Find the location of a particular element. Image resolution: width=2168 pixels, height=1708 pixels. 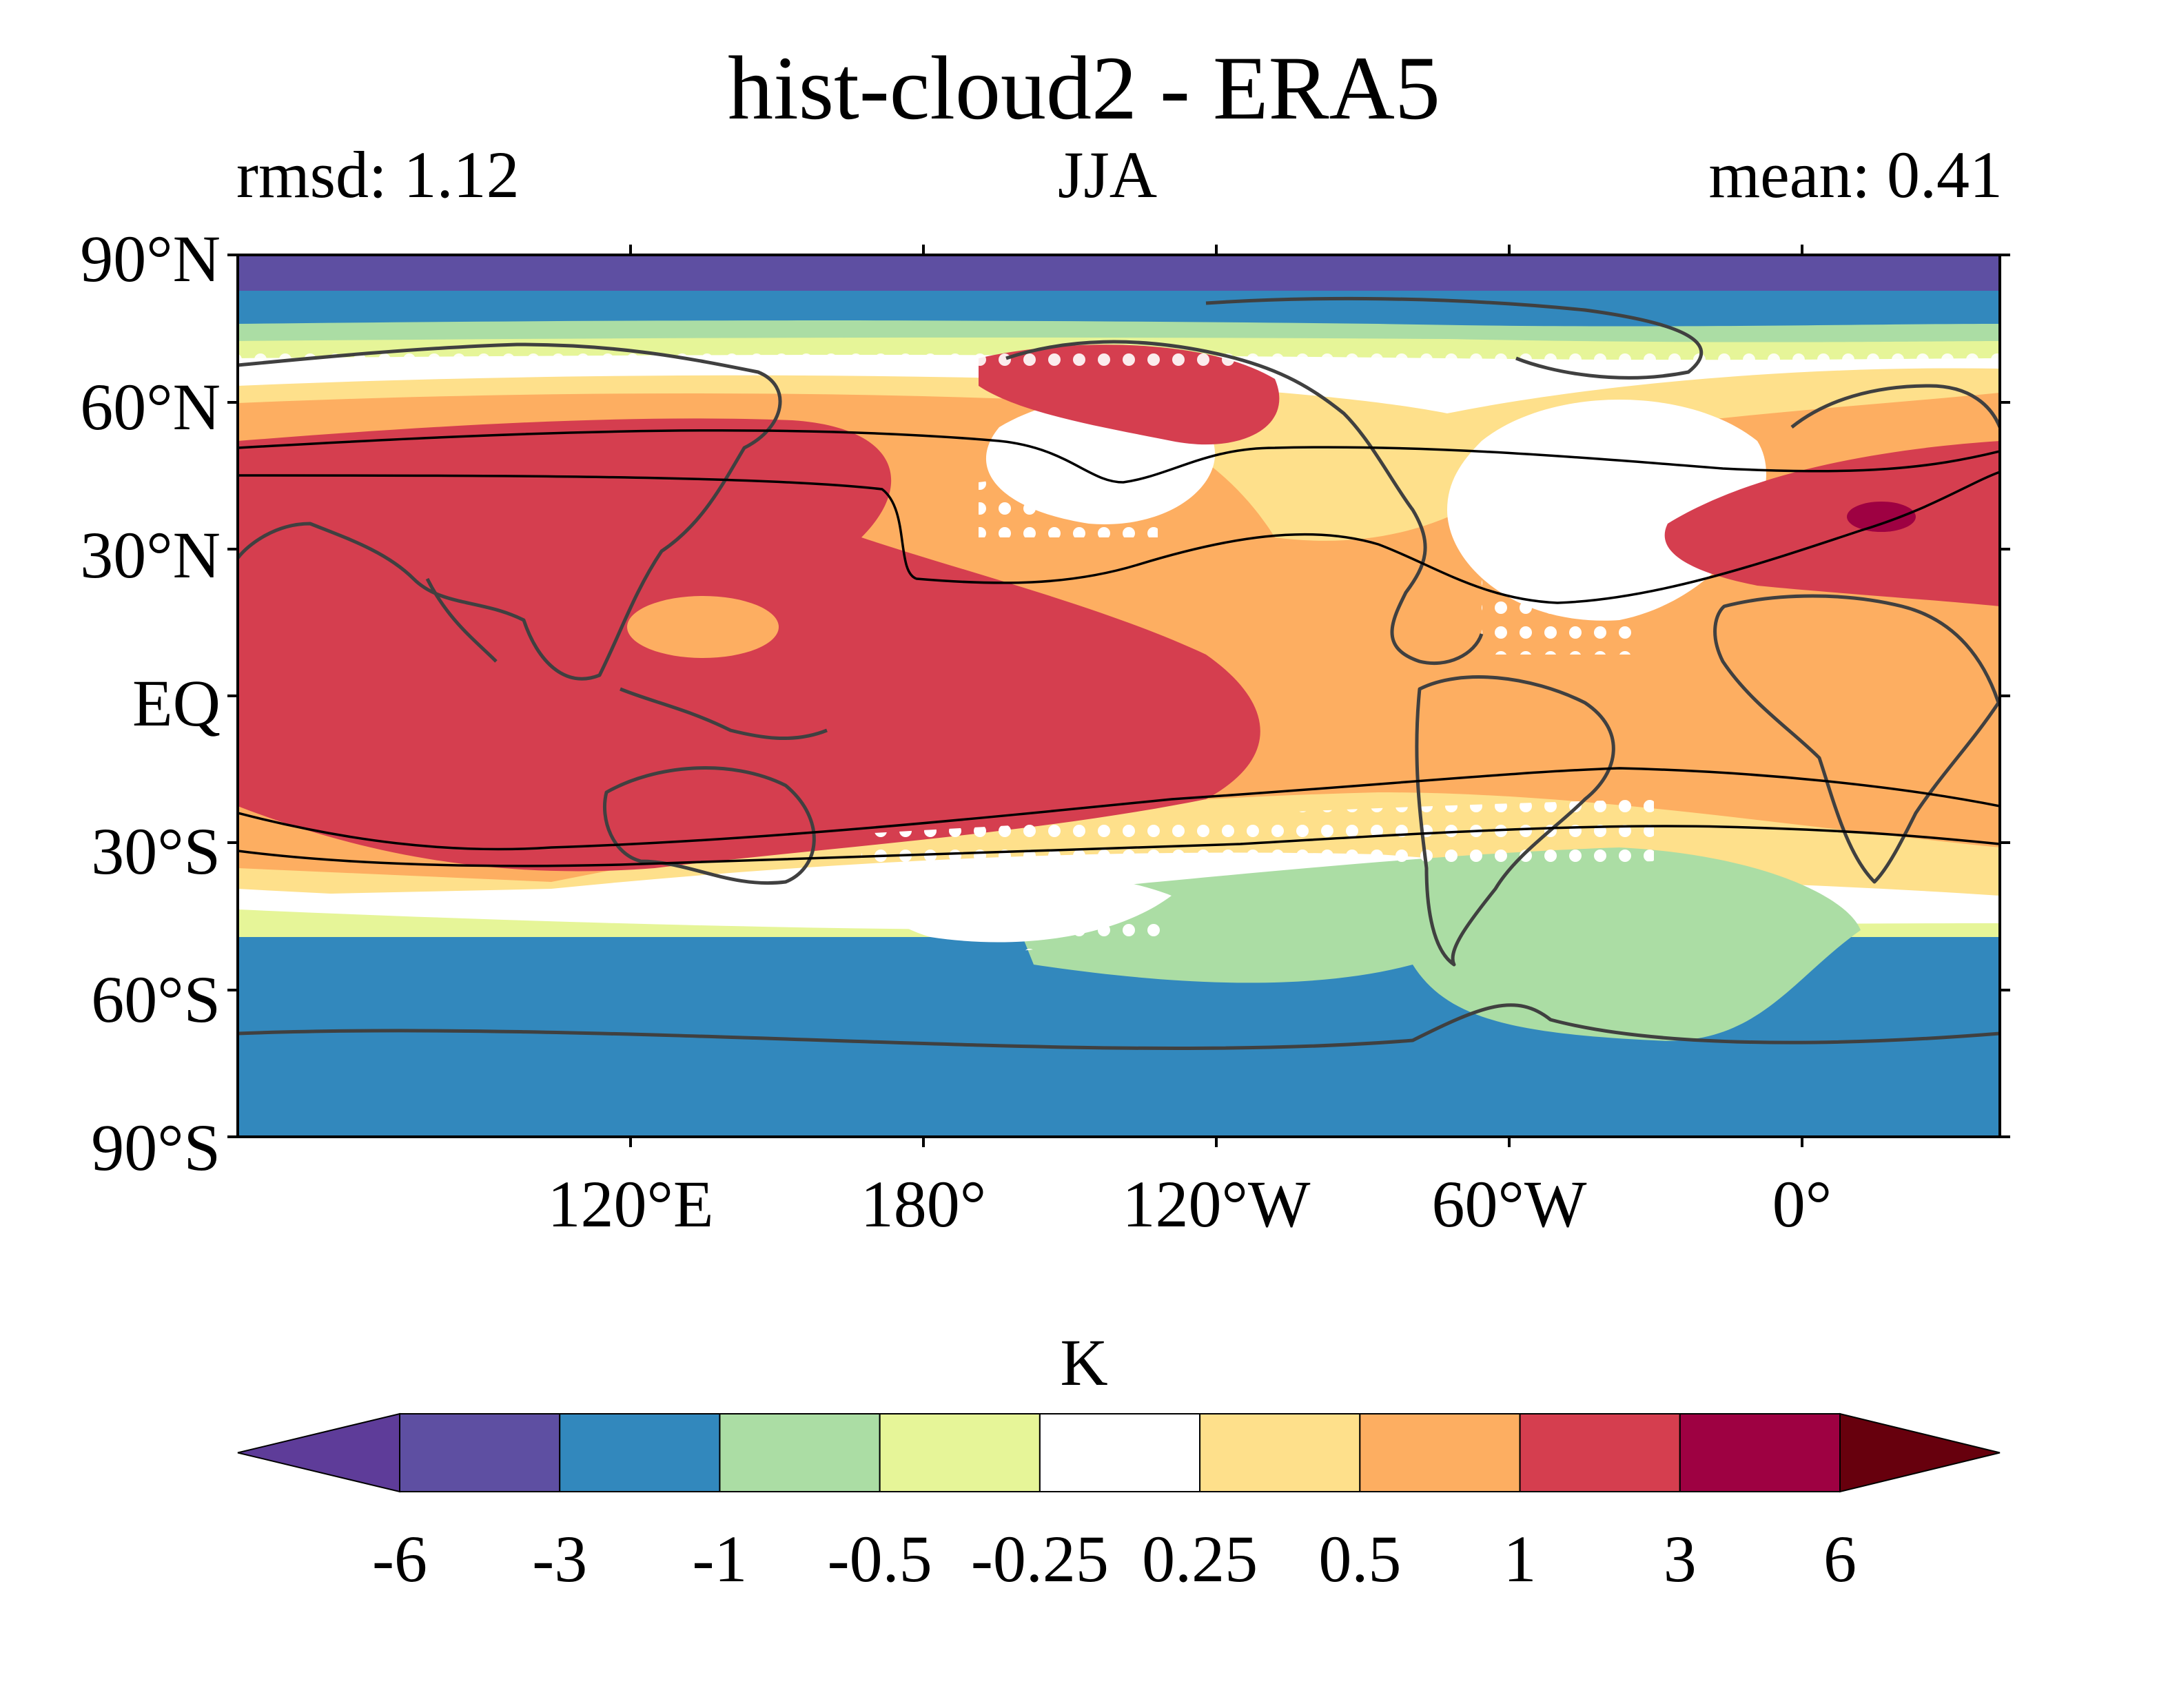

contour-green-southatlantic is located at coordinates (1433, 944).